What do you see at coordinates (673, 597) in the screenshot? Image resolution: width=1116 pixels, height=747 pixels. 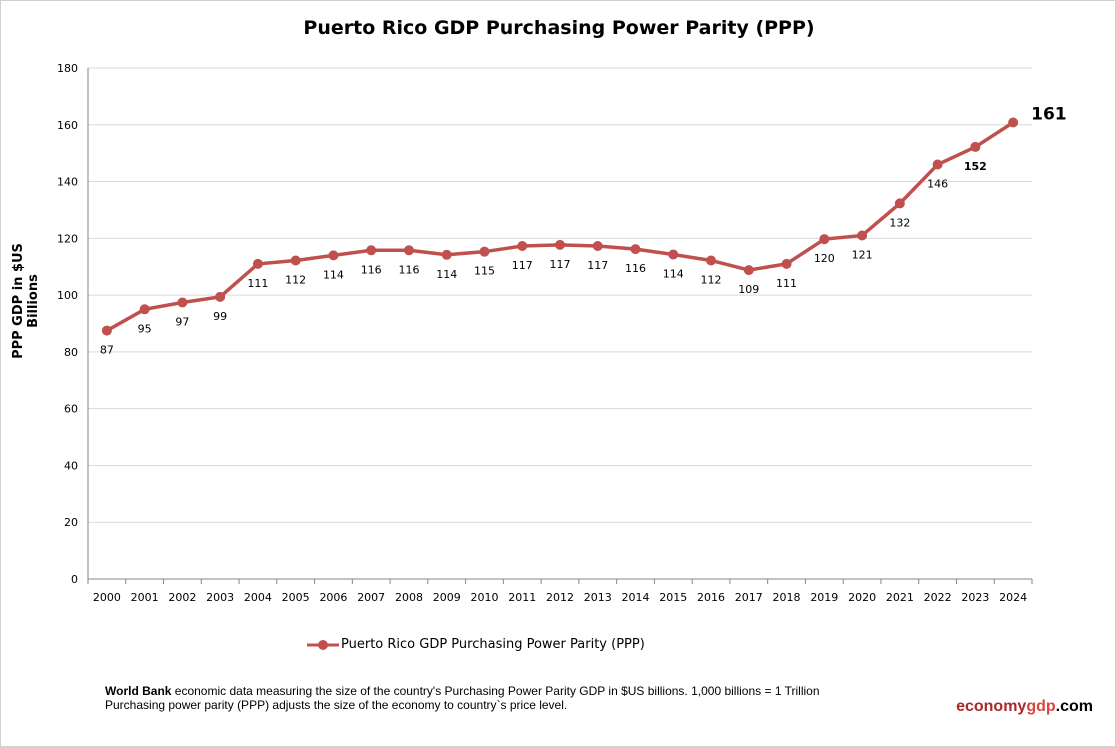 I see `x-tick-label: 2015` at bounding box center [673, 597].